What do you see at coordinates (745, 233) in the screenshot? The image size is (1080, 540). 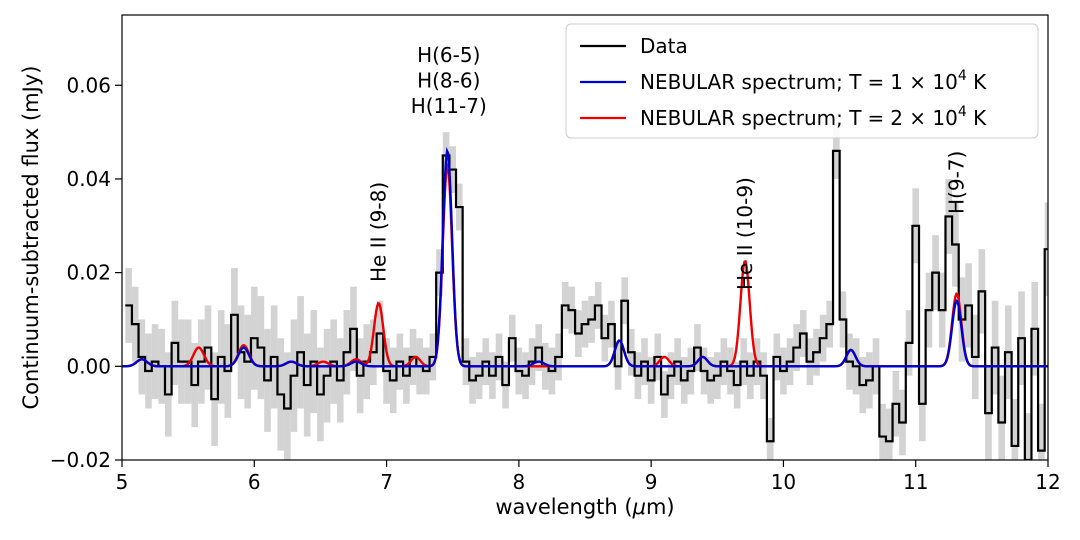 I see `annotation-he2-10-9: He II (10-9)` at bounding box center [745, 233].